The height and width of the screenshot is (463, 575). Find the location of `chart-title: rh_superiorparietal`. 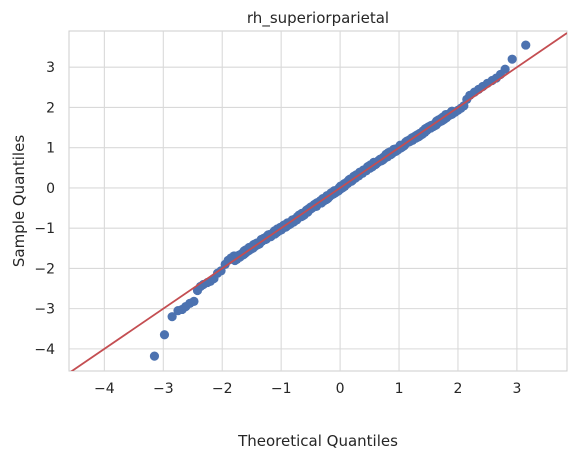

chart-title: rh_superiorparietal is located at coordinates (318, 18).